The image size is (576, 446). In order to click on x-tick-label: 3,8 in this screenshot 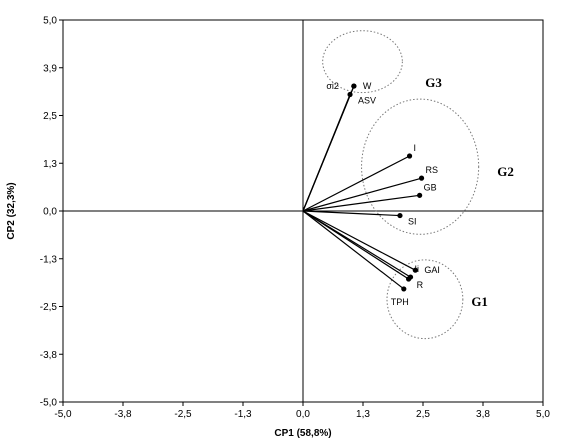, I will do `click(483, 414)`.